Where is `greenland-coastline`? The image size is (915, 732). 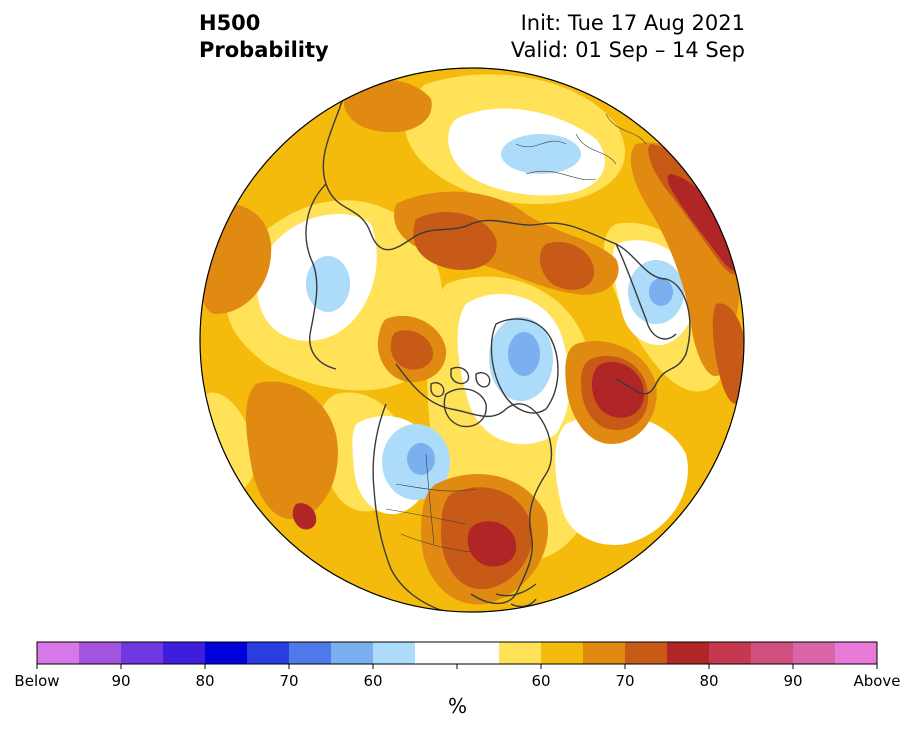 greenland-coastline is located at coordinates (524, 366).